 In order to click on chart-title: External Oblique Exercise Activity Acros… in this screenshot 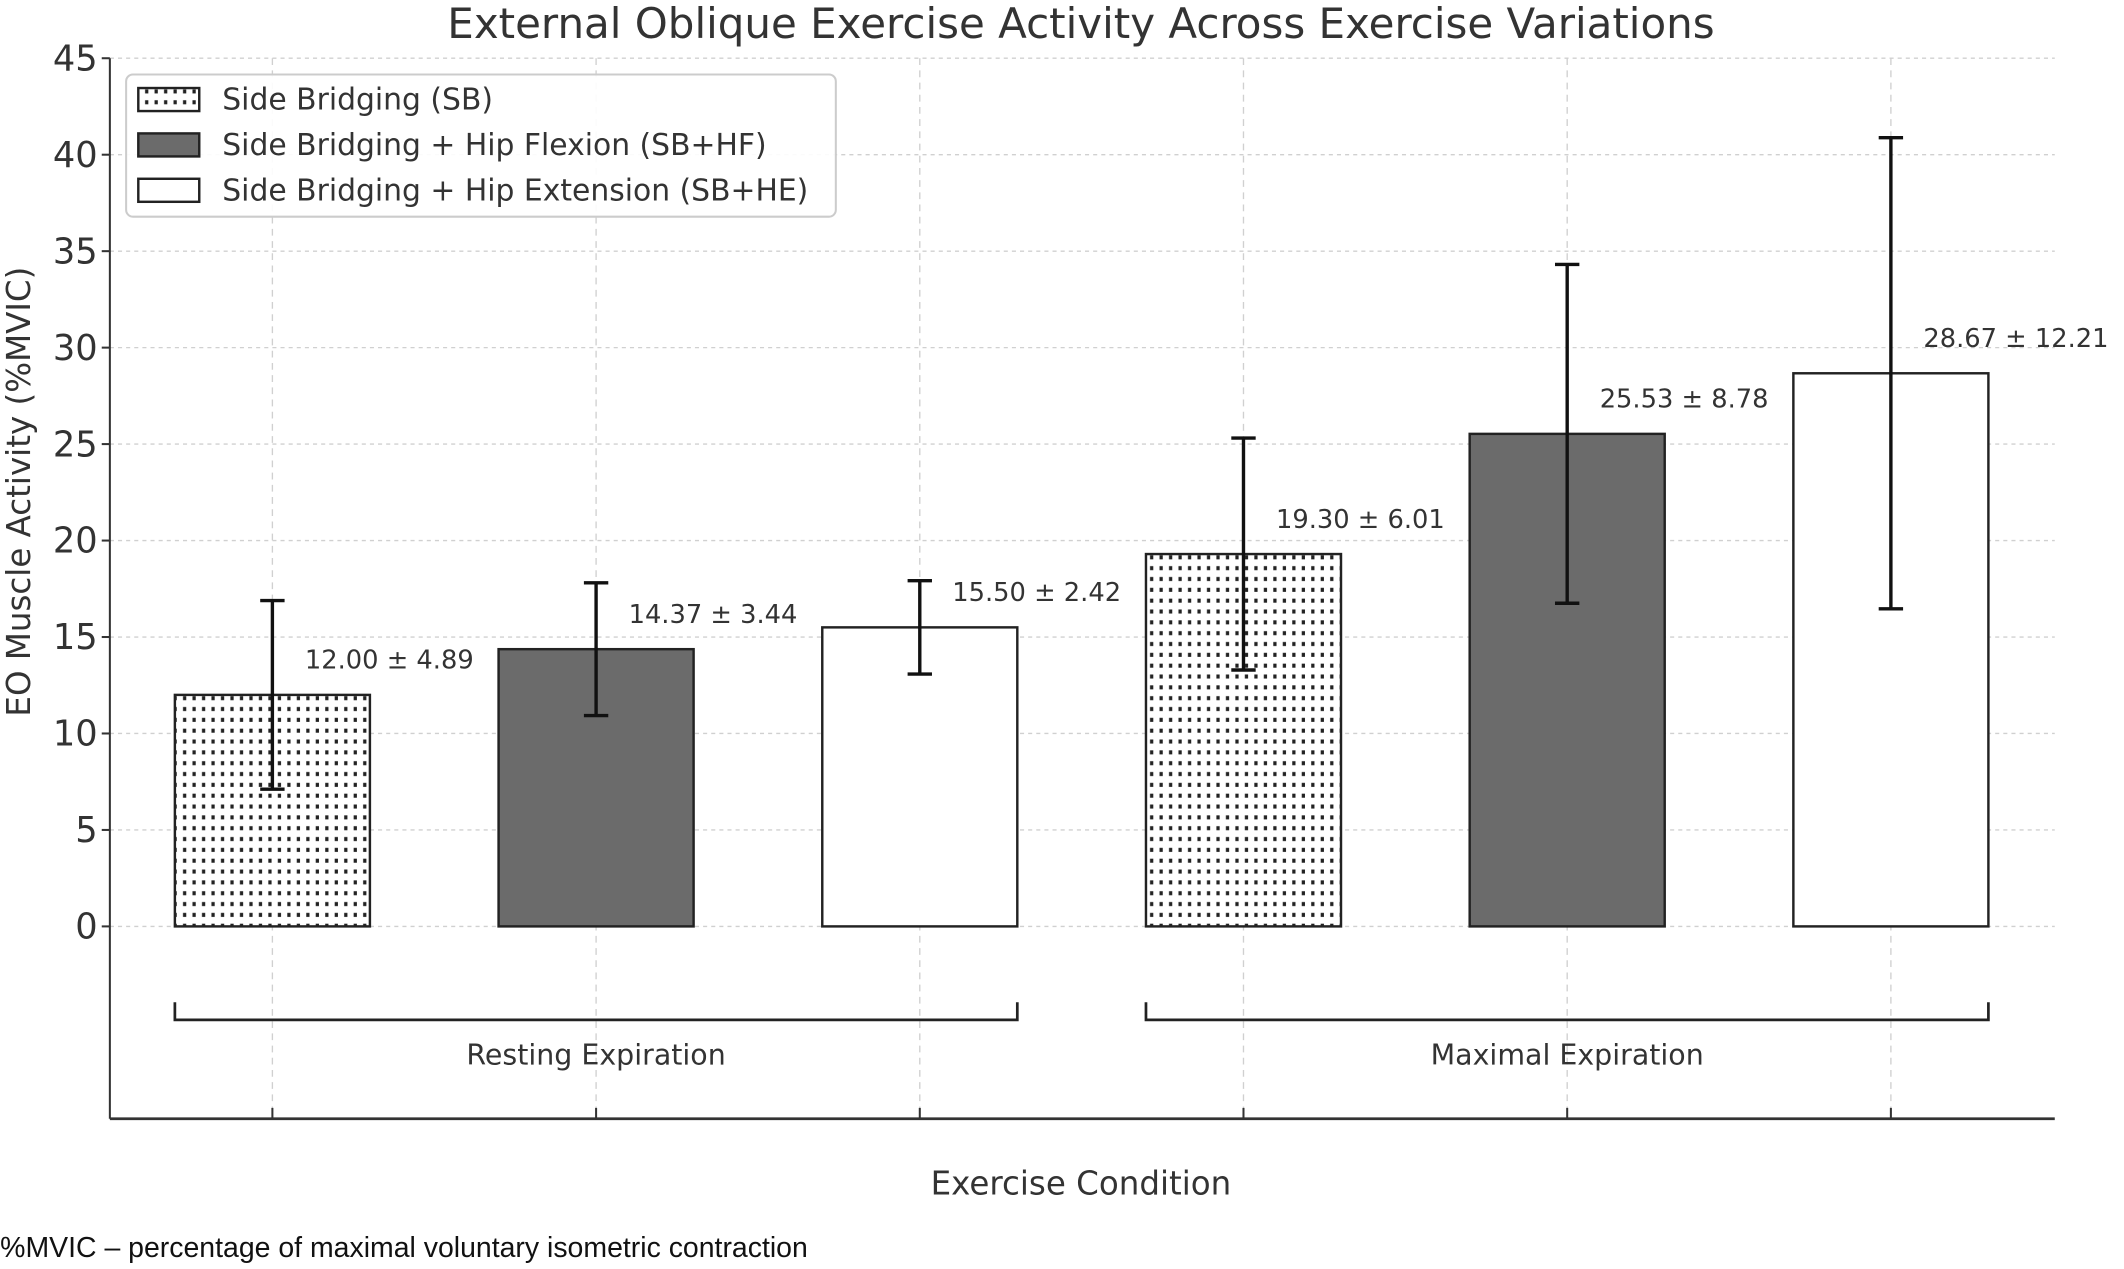, I will do `click(1080, 24)`.